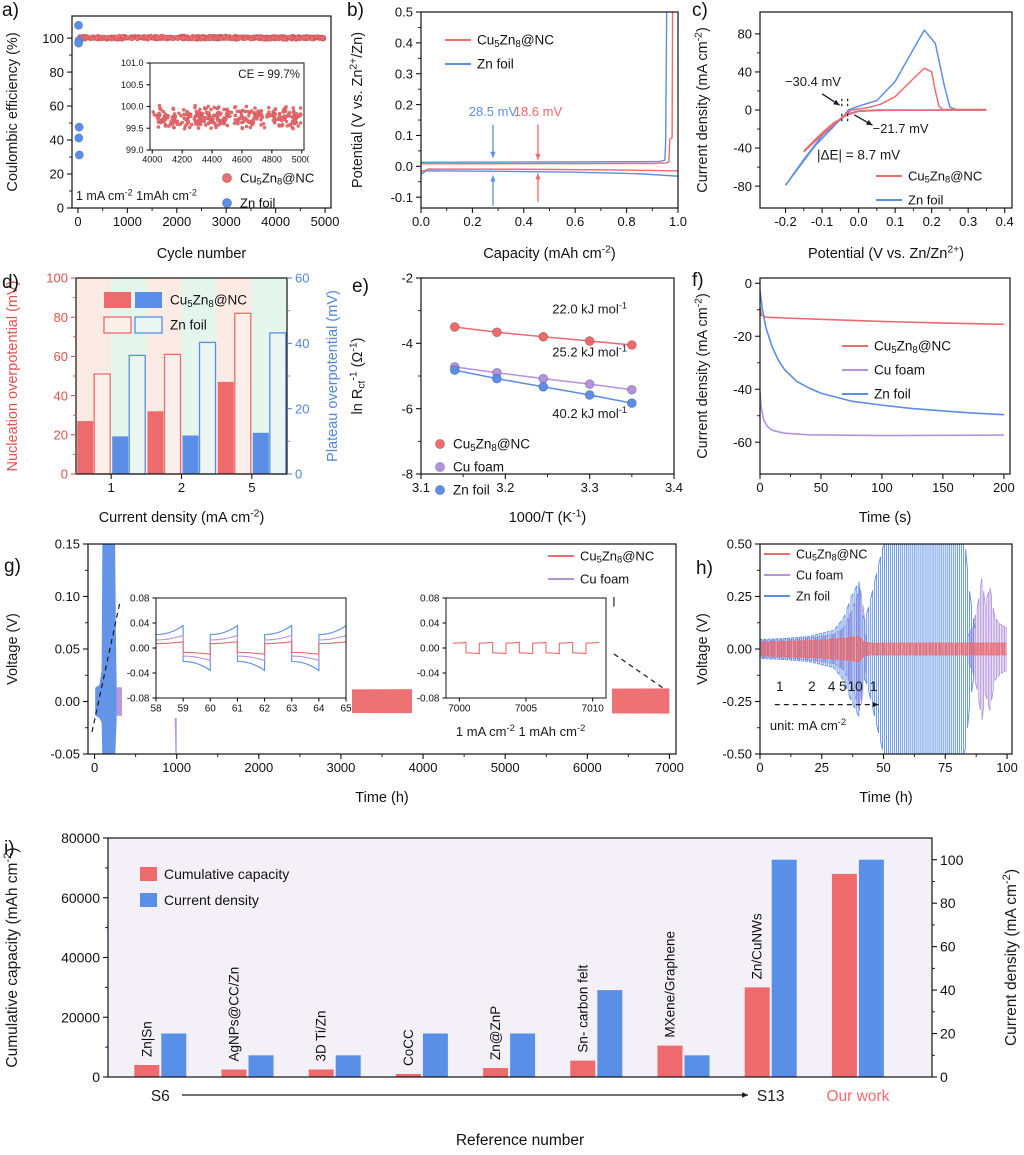 This screenshot has width=1024, height=1155. Describe the element at coordinates (1007, 767) in the screenshot. I see `x-tick-label: 100` at that location.